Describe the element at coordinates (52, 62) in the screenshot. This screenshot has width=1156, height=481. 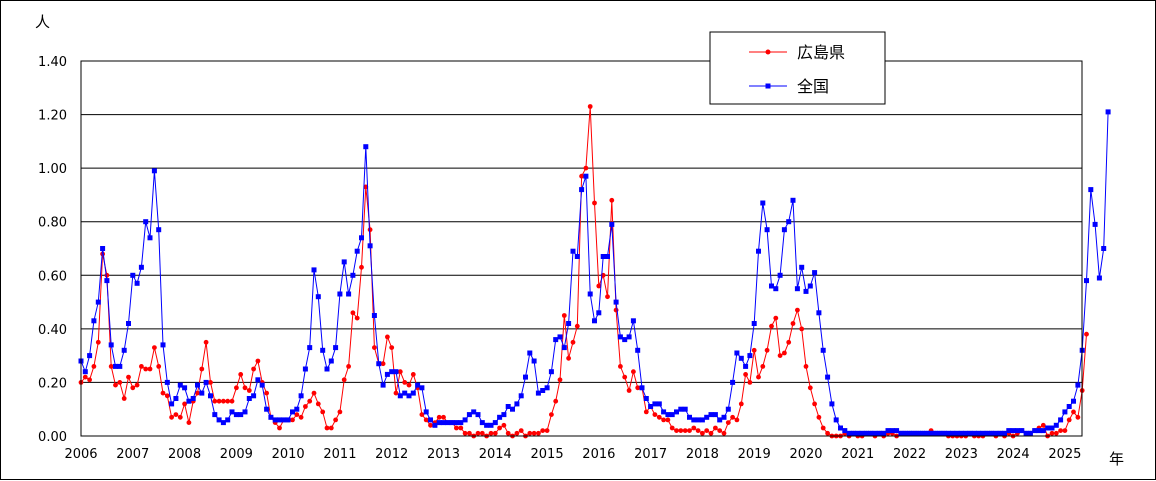
I see `y-tick-label: 1.40` at that location.